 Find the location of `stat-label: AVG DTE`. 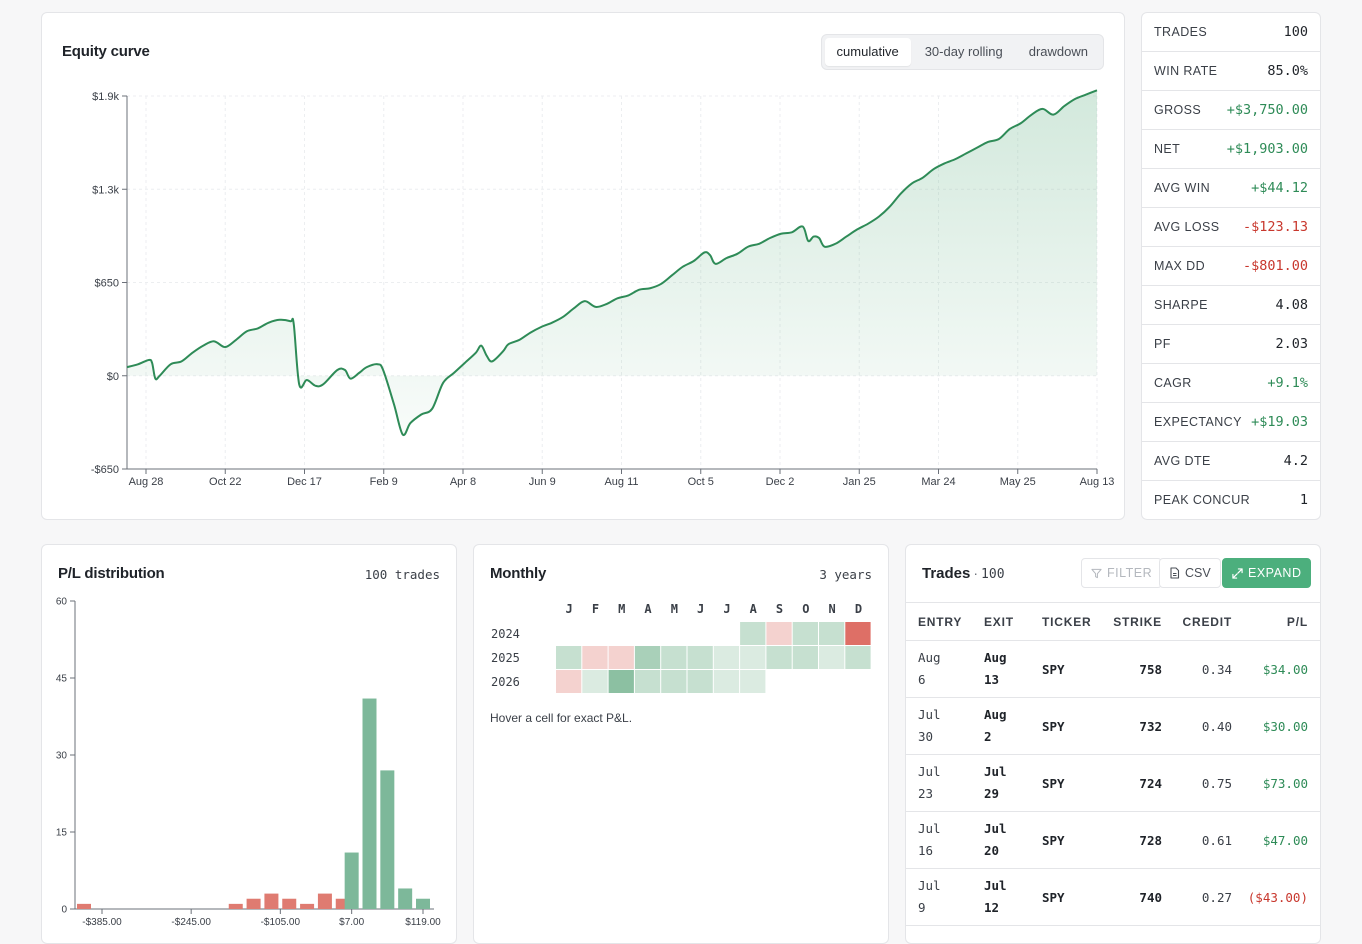

stat-label: AVG DTE is located at coordinates (1182, 461).